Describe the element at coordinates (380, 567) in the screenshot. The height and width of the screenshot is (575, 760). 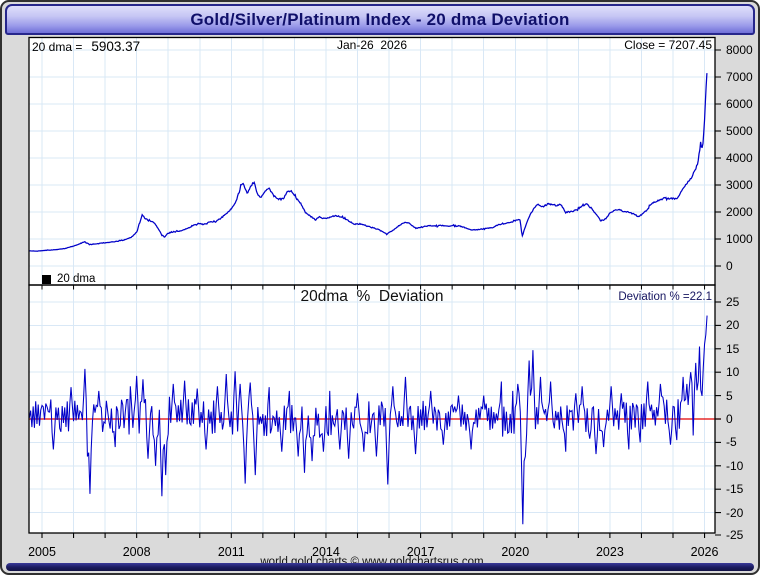
I see `bottom-bar` at that location.